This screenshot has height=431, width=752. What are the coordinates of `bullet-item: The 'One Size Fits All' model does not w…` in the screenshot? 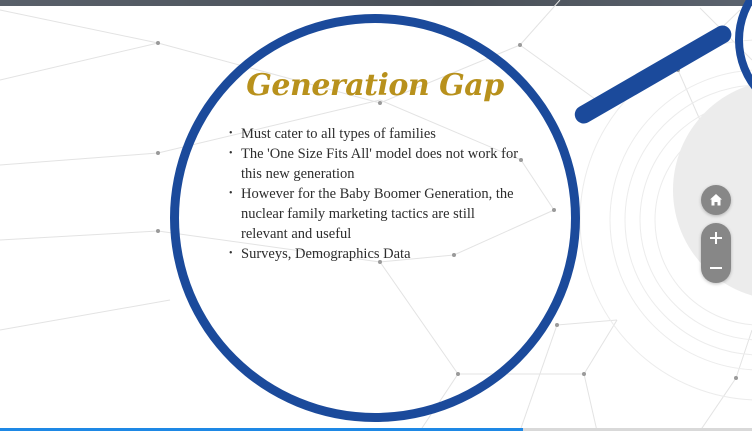 It's located at (374, 164).